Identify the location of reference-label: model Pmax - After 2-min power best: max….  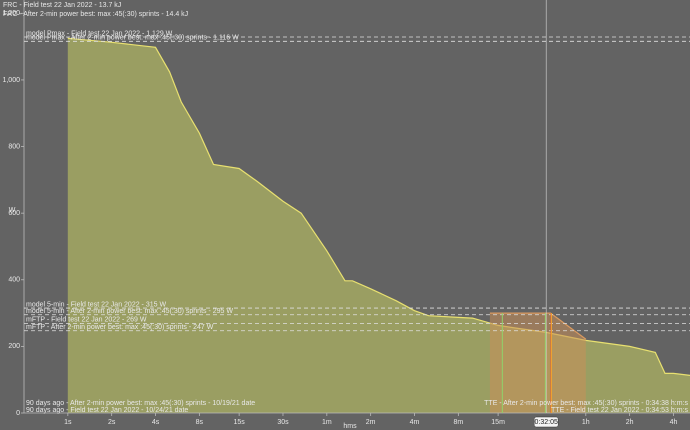
(132, 38).